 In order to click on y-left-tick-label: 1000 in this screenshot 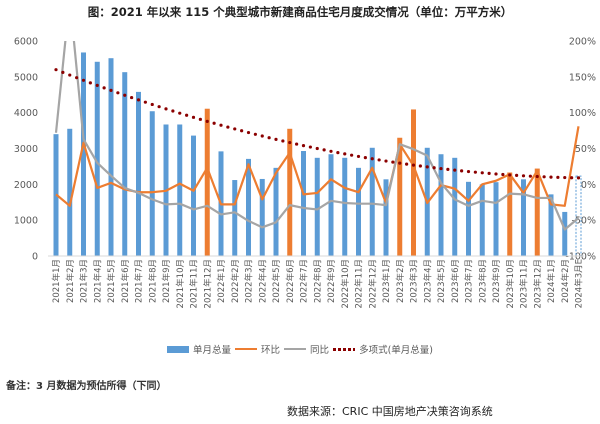, I will do `click(26, 221)`.